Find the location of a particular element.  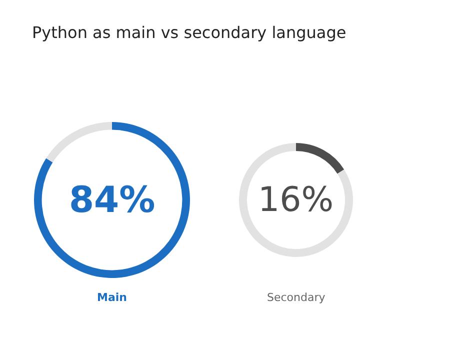

data-label: 84% is located at coordinates (112, 200).